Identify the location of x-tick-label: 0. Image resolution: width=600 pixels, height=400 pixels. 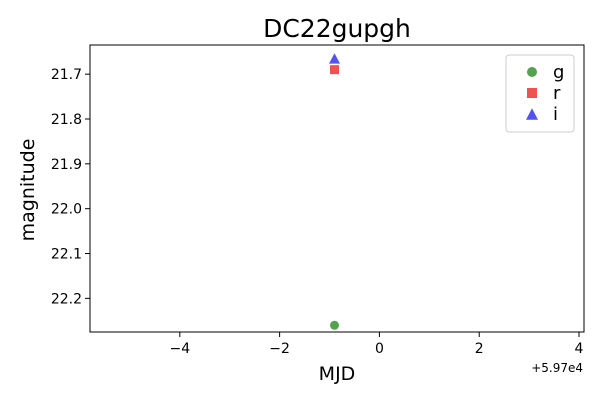
(379, 349).